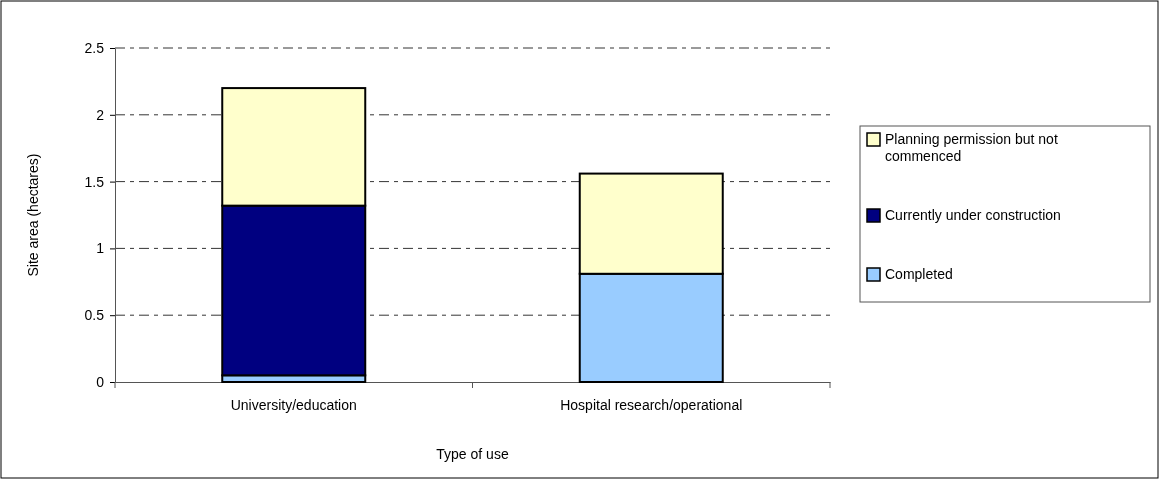 Image resolution: width=1159 pixels, height=479 pixels. I want to click on x-axis-title: Type of use, so click(472, 454).